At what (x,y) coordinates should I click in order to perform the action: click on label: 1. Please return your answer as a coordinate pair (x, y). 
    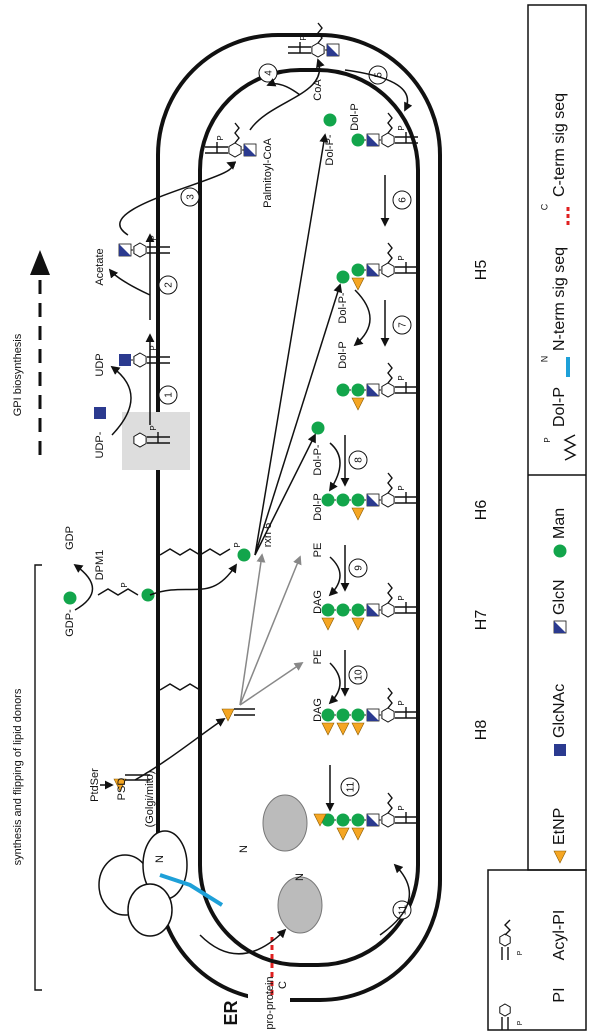
    Looking at the image, I should click on (169, 395).